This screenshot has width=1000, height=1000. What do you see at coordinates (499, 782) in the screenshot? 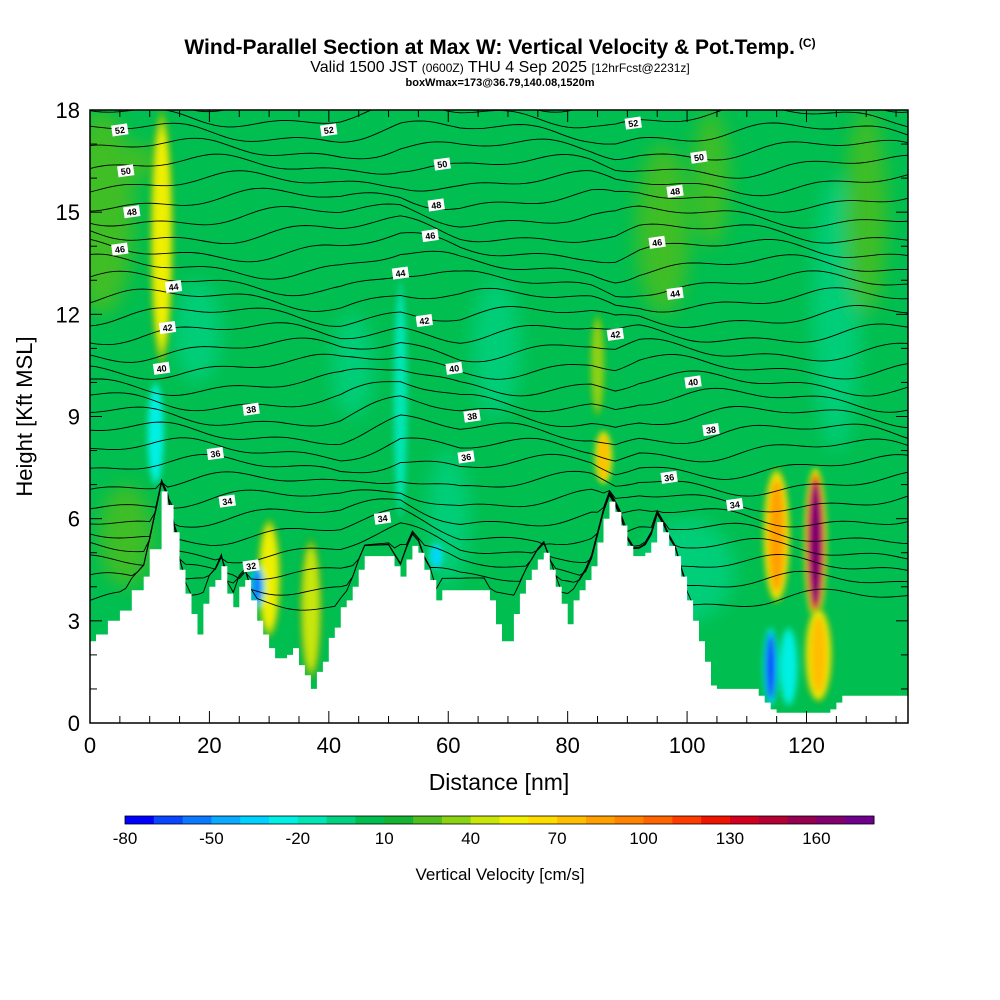
I see `x-axis-title: Distance [nm]` at bounding box center [499, 782].